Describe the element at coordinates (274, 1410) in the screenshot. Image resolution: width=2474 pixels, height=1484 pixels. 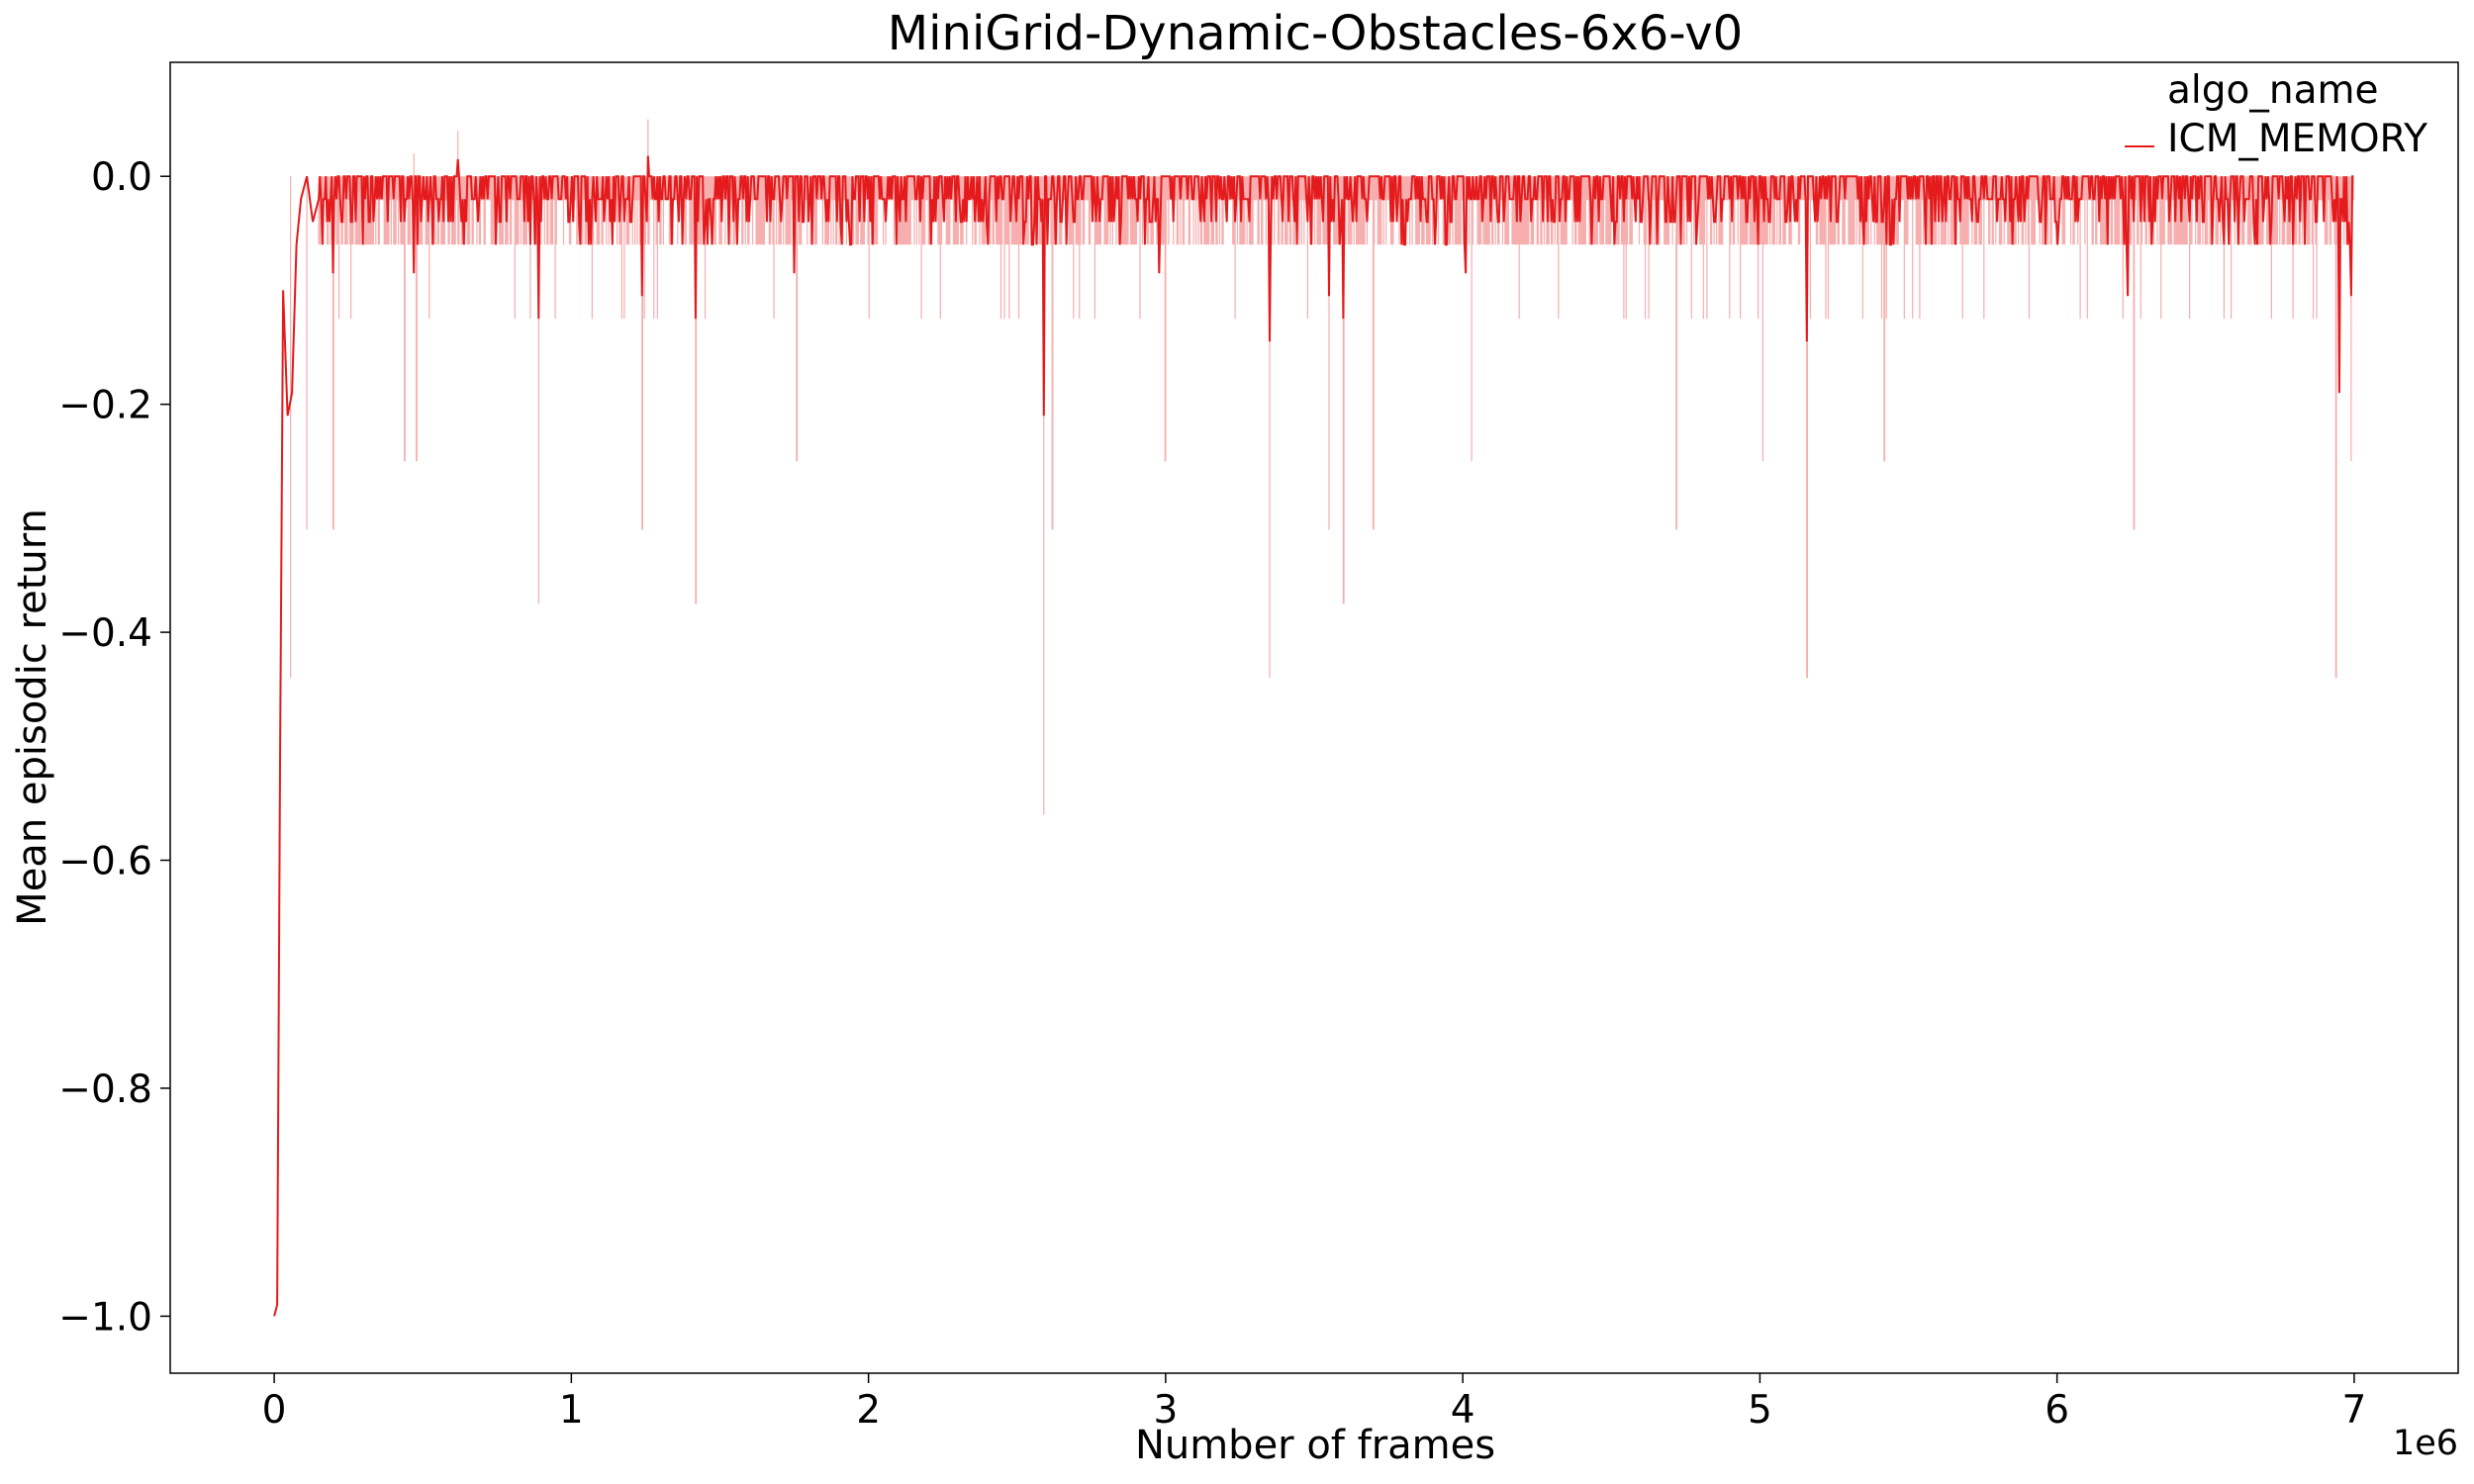
I see `x-tick-label: 0` at that location.